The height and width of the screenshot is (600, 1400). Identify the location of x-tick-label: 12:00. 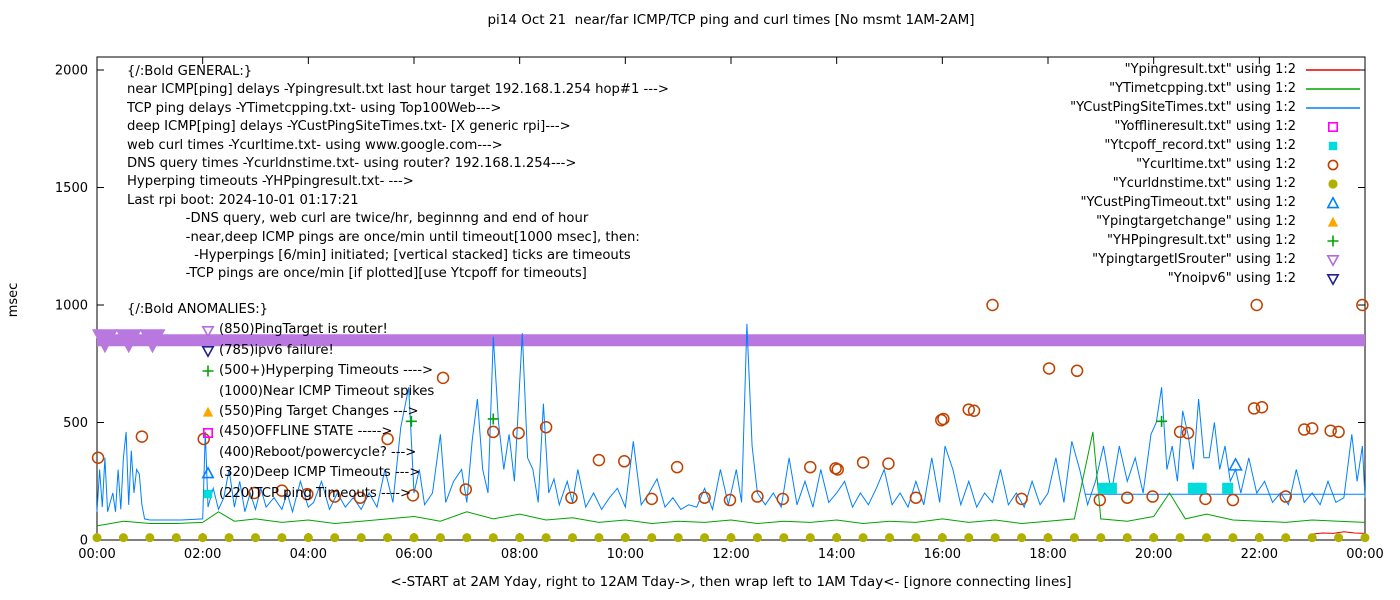
(730, 554).